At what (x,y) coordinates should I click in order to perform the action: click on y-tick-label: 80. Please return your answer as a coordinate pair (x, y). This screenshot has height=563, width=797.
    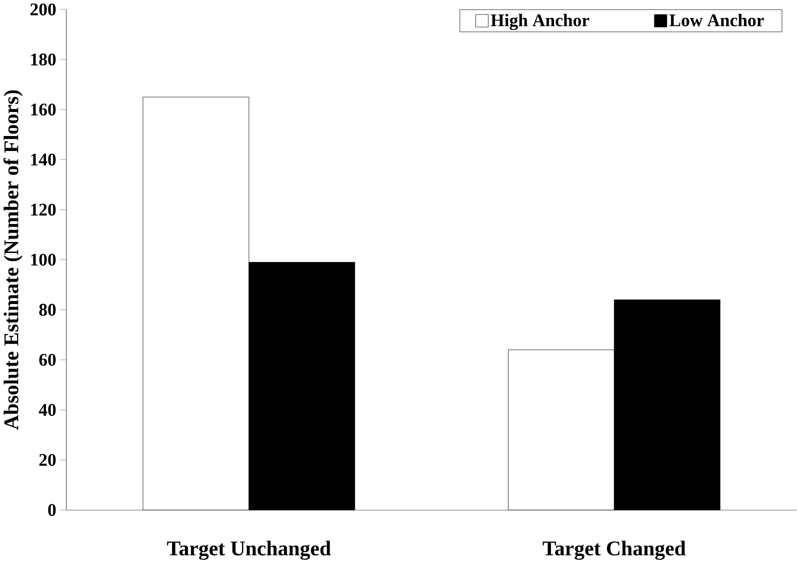
    Looking at the image, I should click on (47, 310).